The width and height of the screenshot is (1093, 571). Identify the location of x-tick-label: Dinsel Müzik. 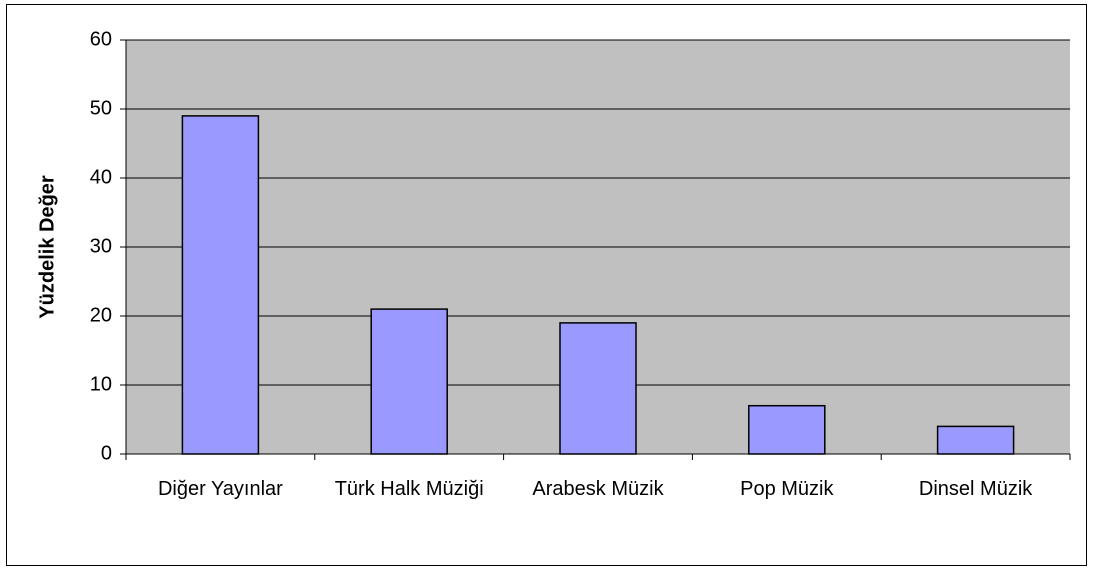
(975, 489).